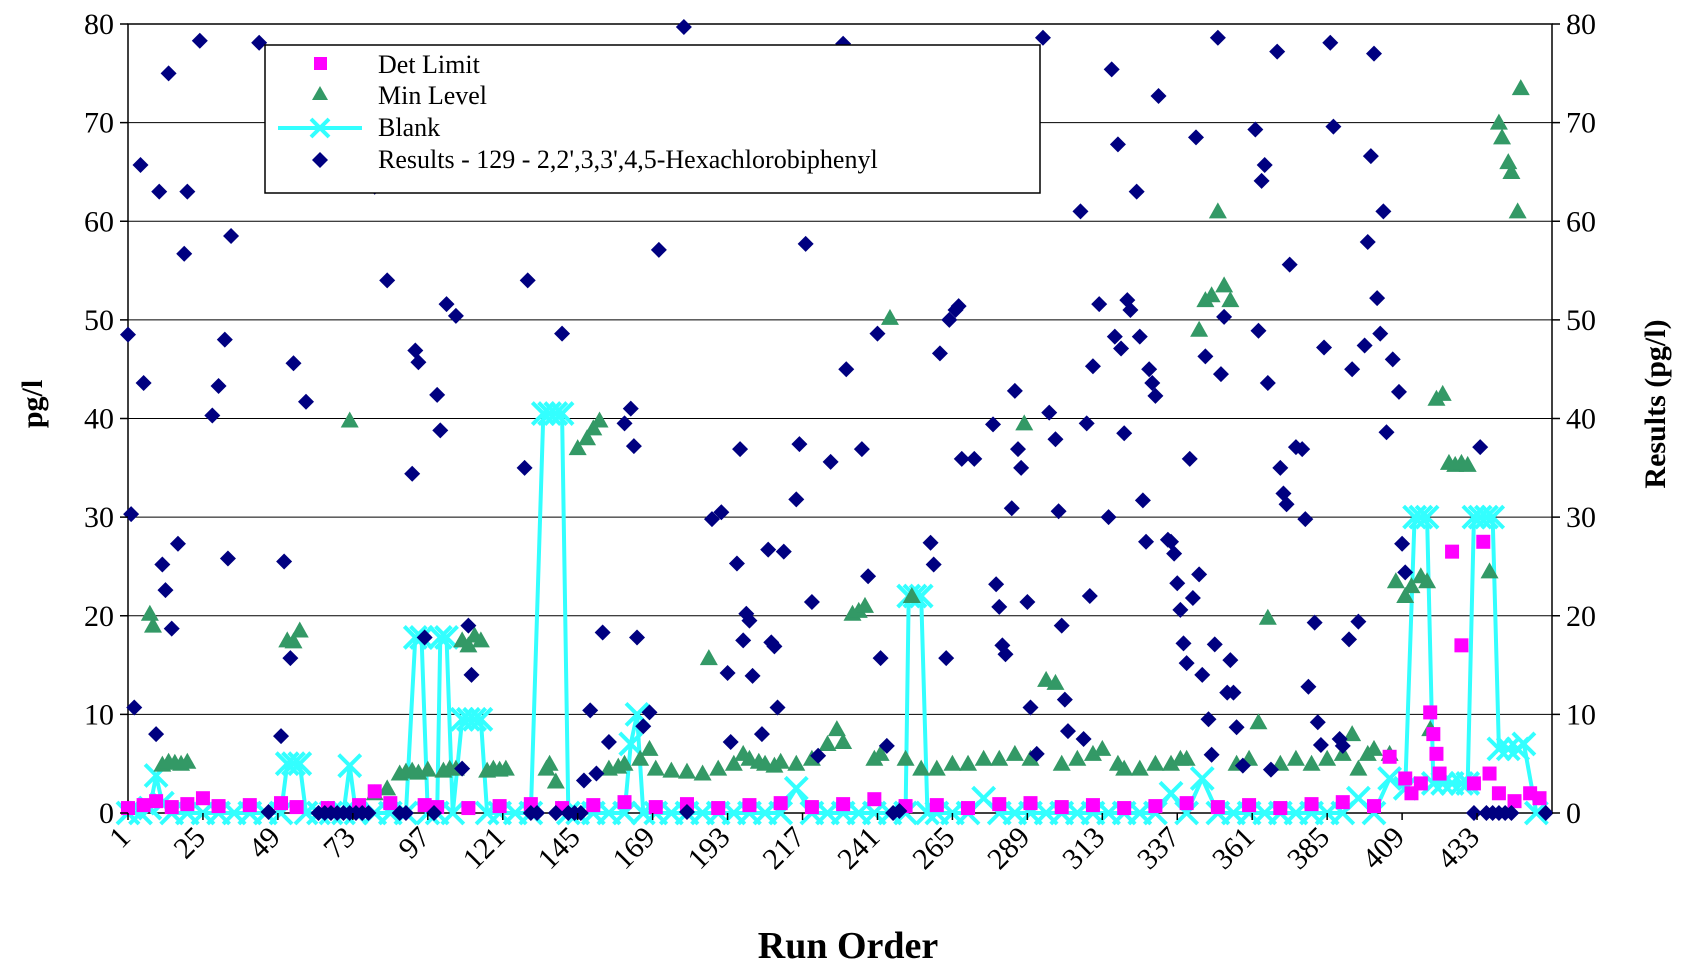  I want to click on y-tick-label-left: 10, so click(99, 714).